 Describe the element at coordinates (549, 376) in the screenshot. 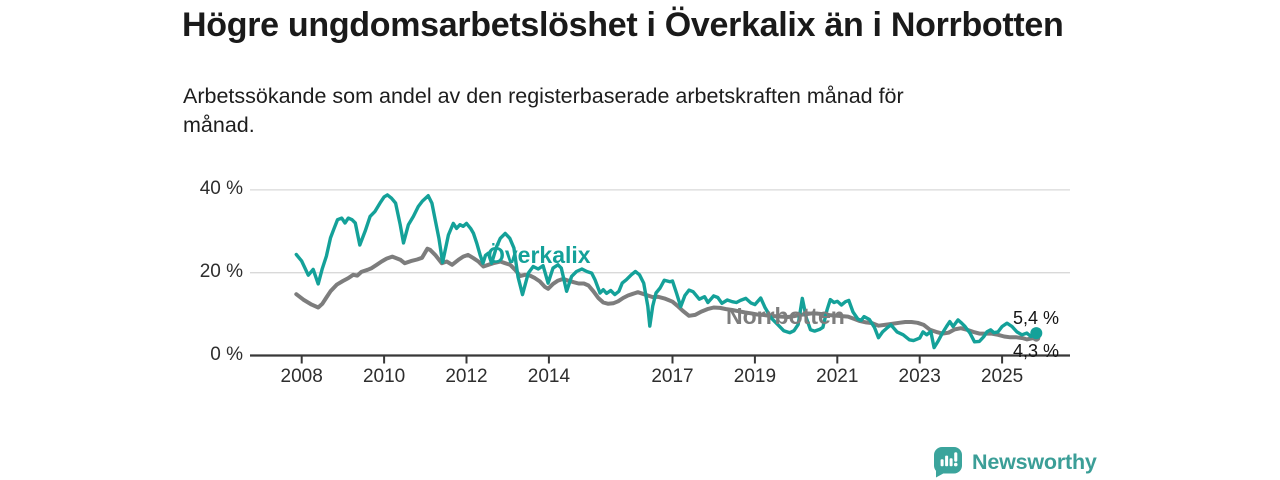

I see `x-tick-label: 2014` at that location.